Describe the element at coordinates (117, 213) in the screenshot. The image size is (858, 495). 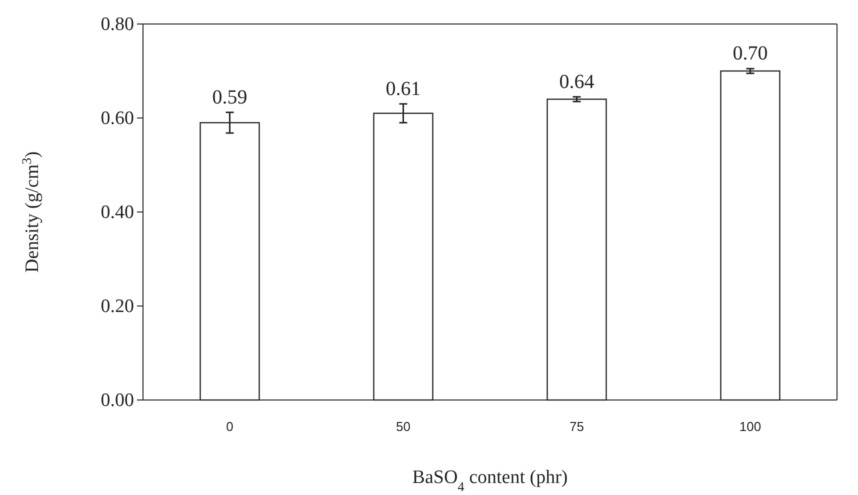
I see `y-tick-label: 0.40` at that location.